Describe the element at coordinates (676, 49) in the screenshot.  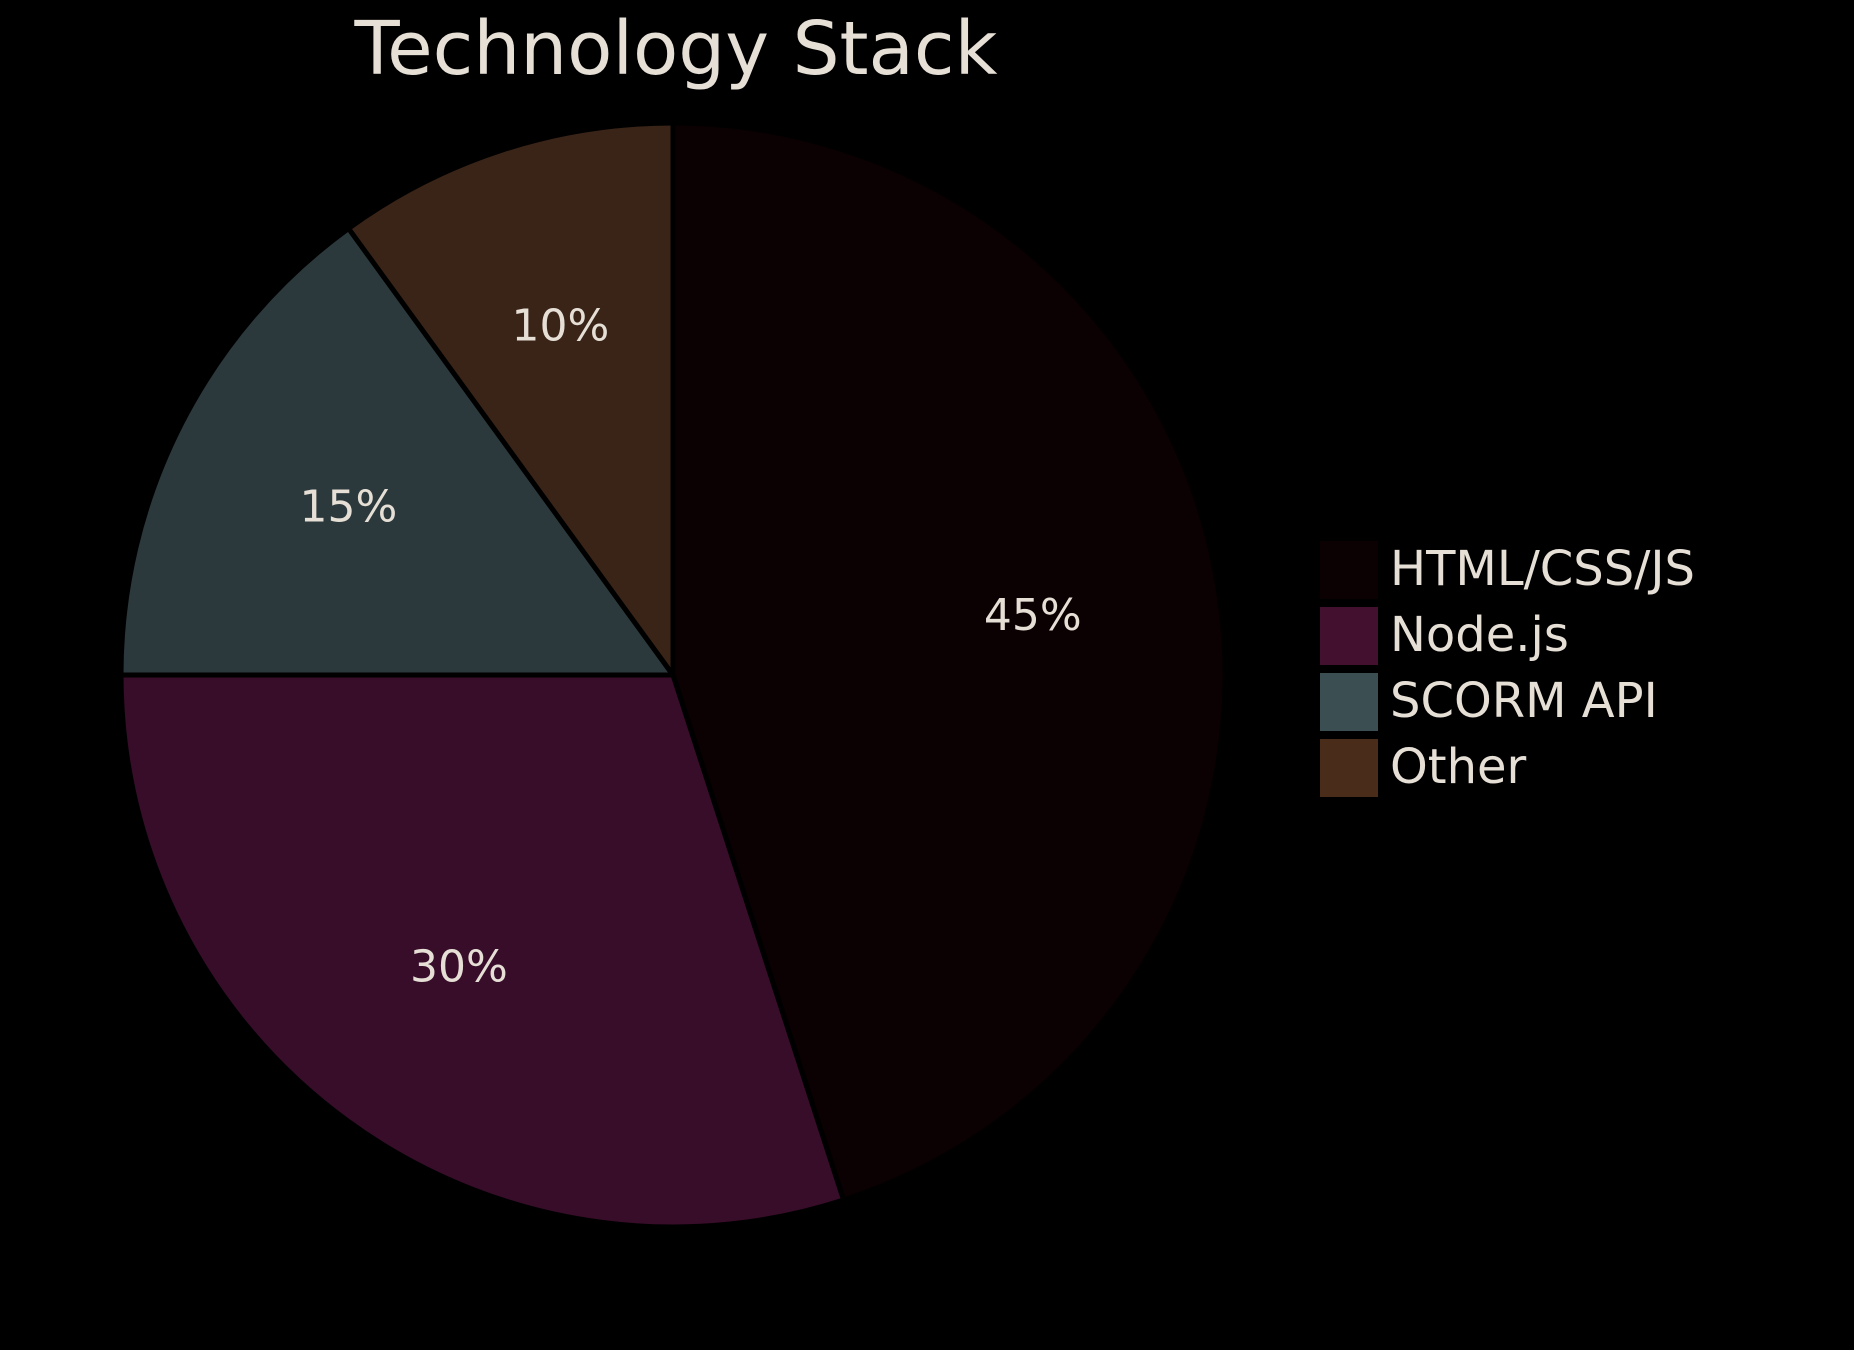
I see `chart-title: Technology Stack` at that location.